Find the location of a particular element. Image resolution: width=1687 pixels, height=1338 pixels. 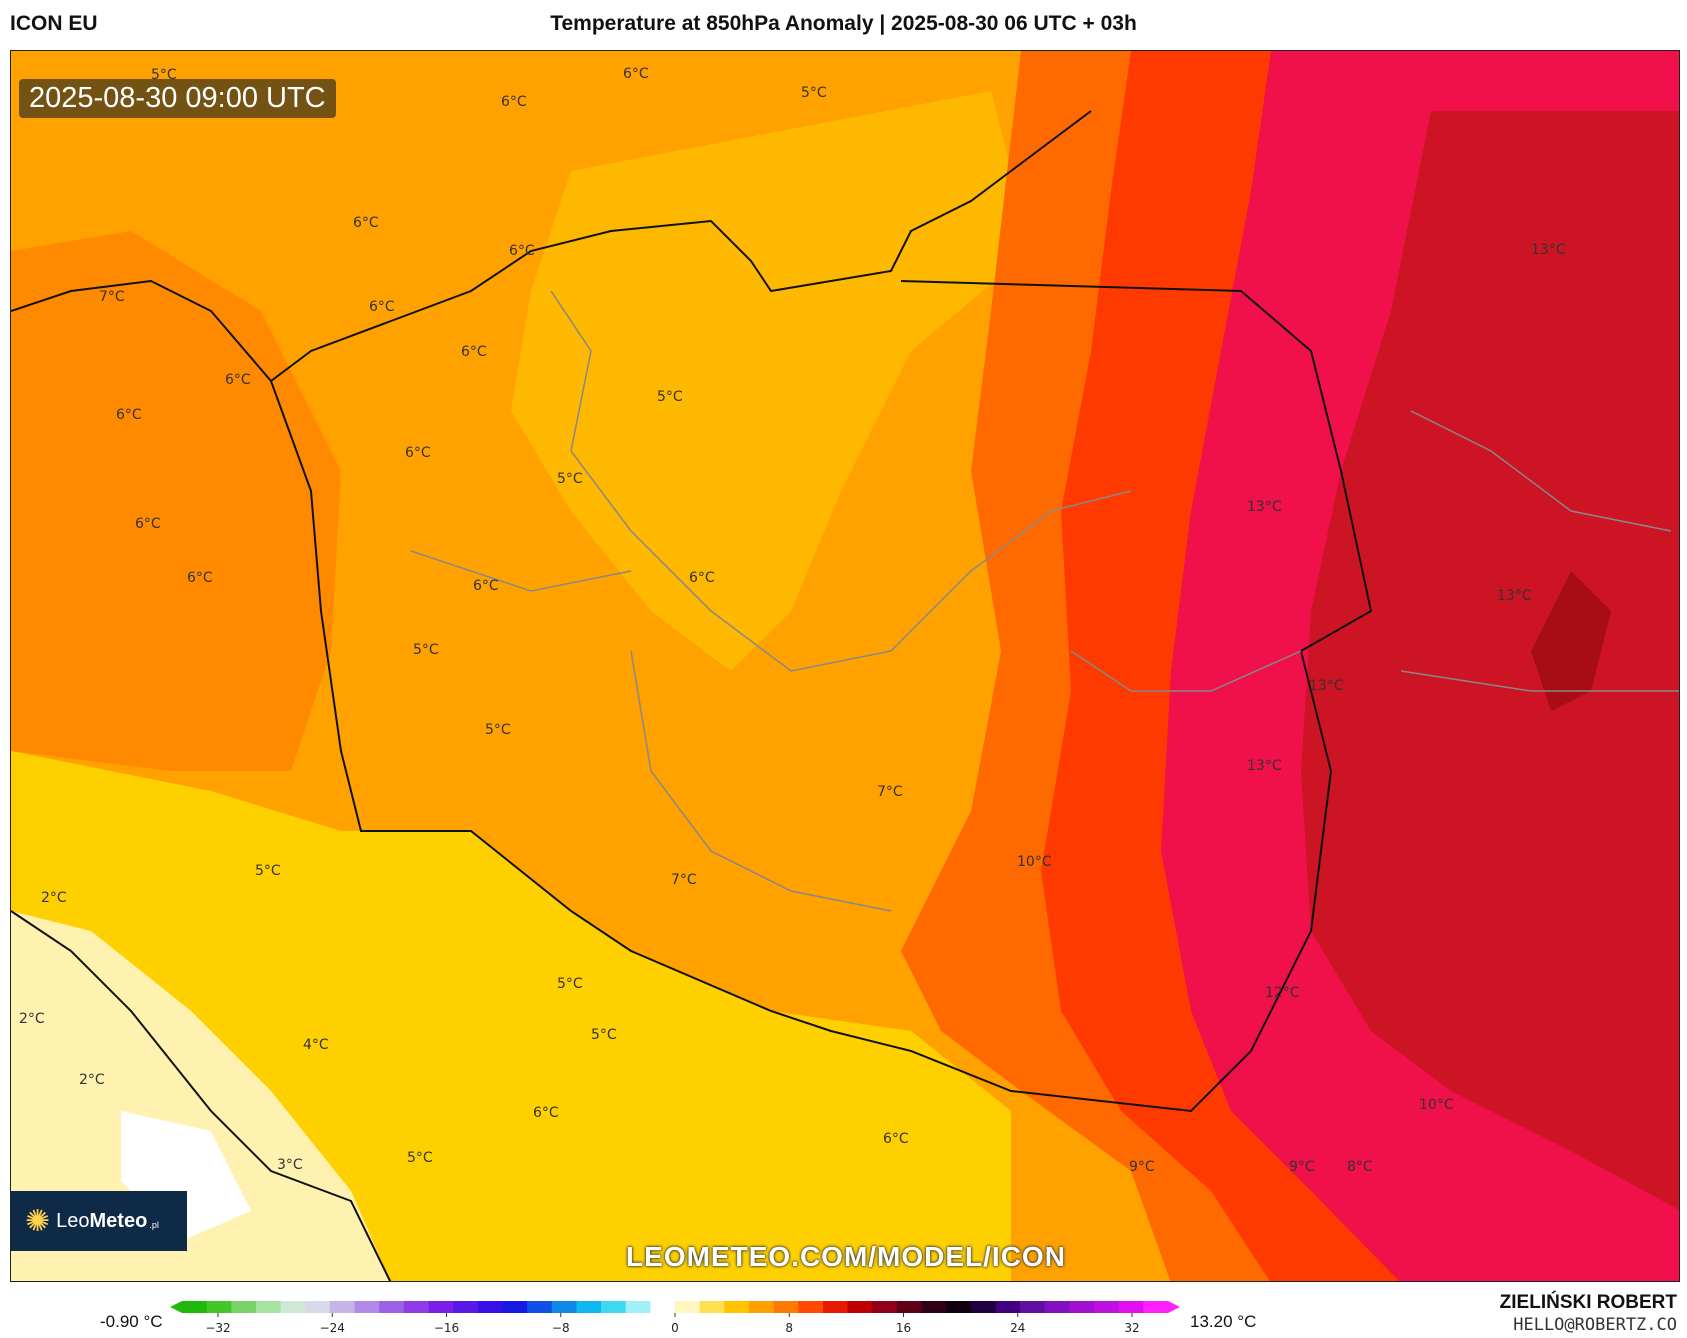

colorbar-tick-label: 32 is located at coordinates (1131, 1328).